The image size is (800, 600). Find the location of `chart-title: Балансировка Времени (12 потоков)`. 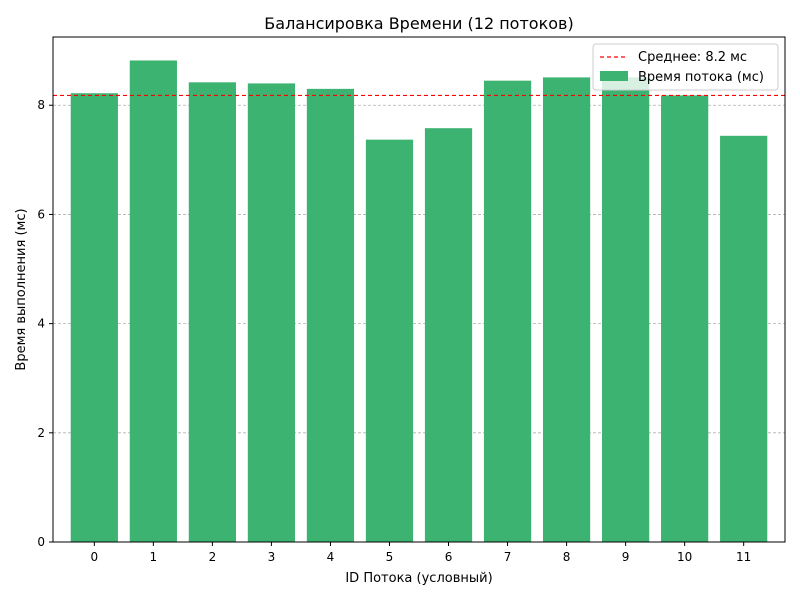

chart-title: Балансировка Времени (12 потоков) is located at coordinates (418, 23).